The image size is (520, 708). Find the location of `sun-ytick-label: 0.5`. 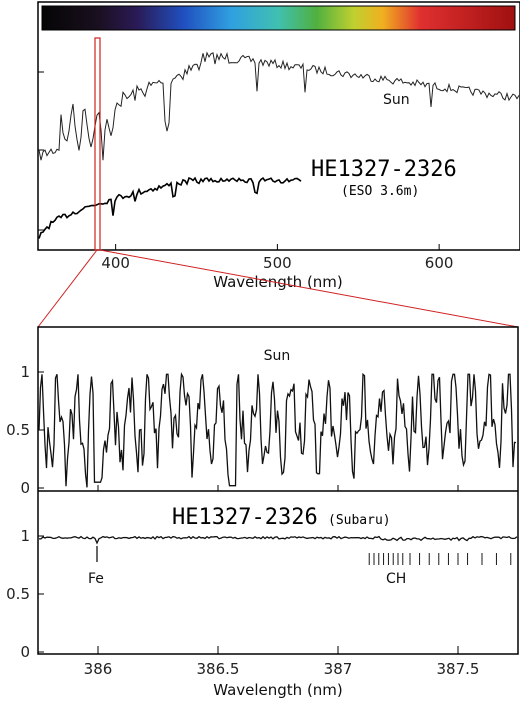

sun-ytick-label: 0.5 is located at coordinates (18, 430).